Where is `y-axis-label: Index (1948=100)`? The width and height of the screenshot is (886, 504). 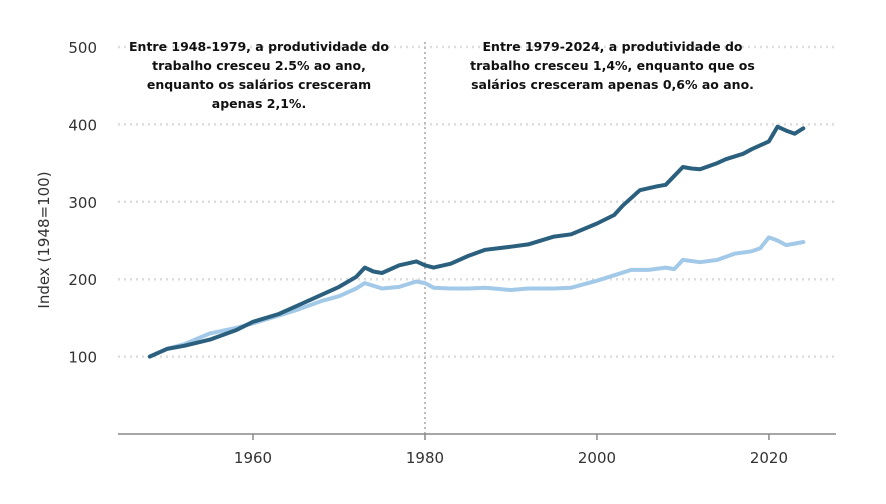 y-axis-label: Index (1948=100) is located at coordinates (44, 239).